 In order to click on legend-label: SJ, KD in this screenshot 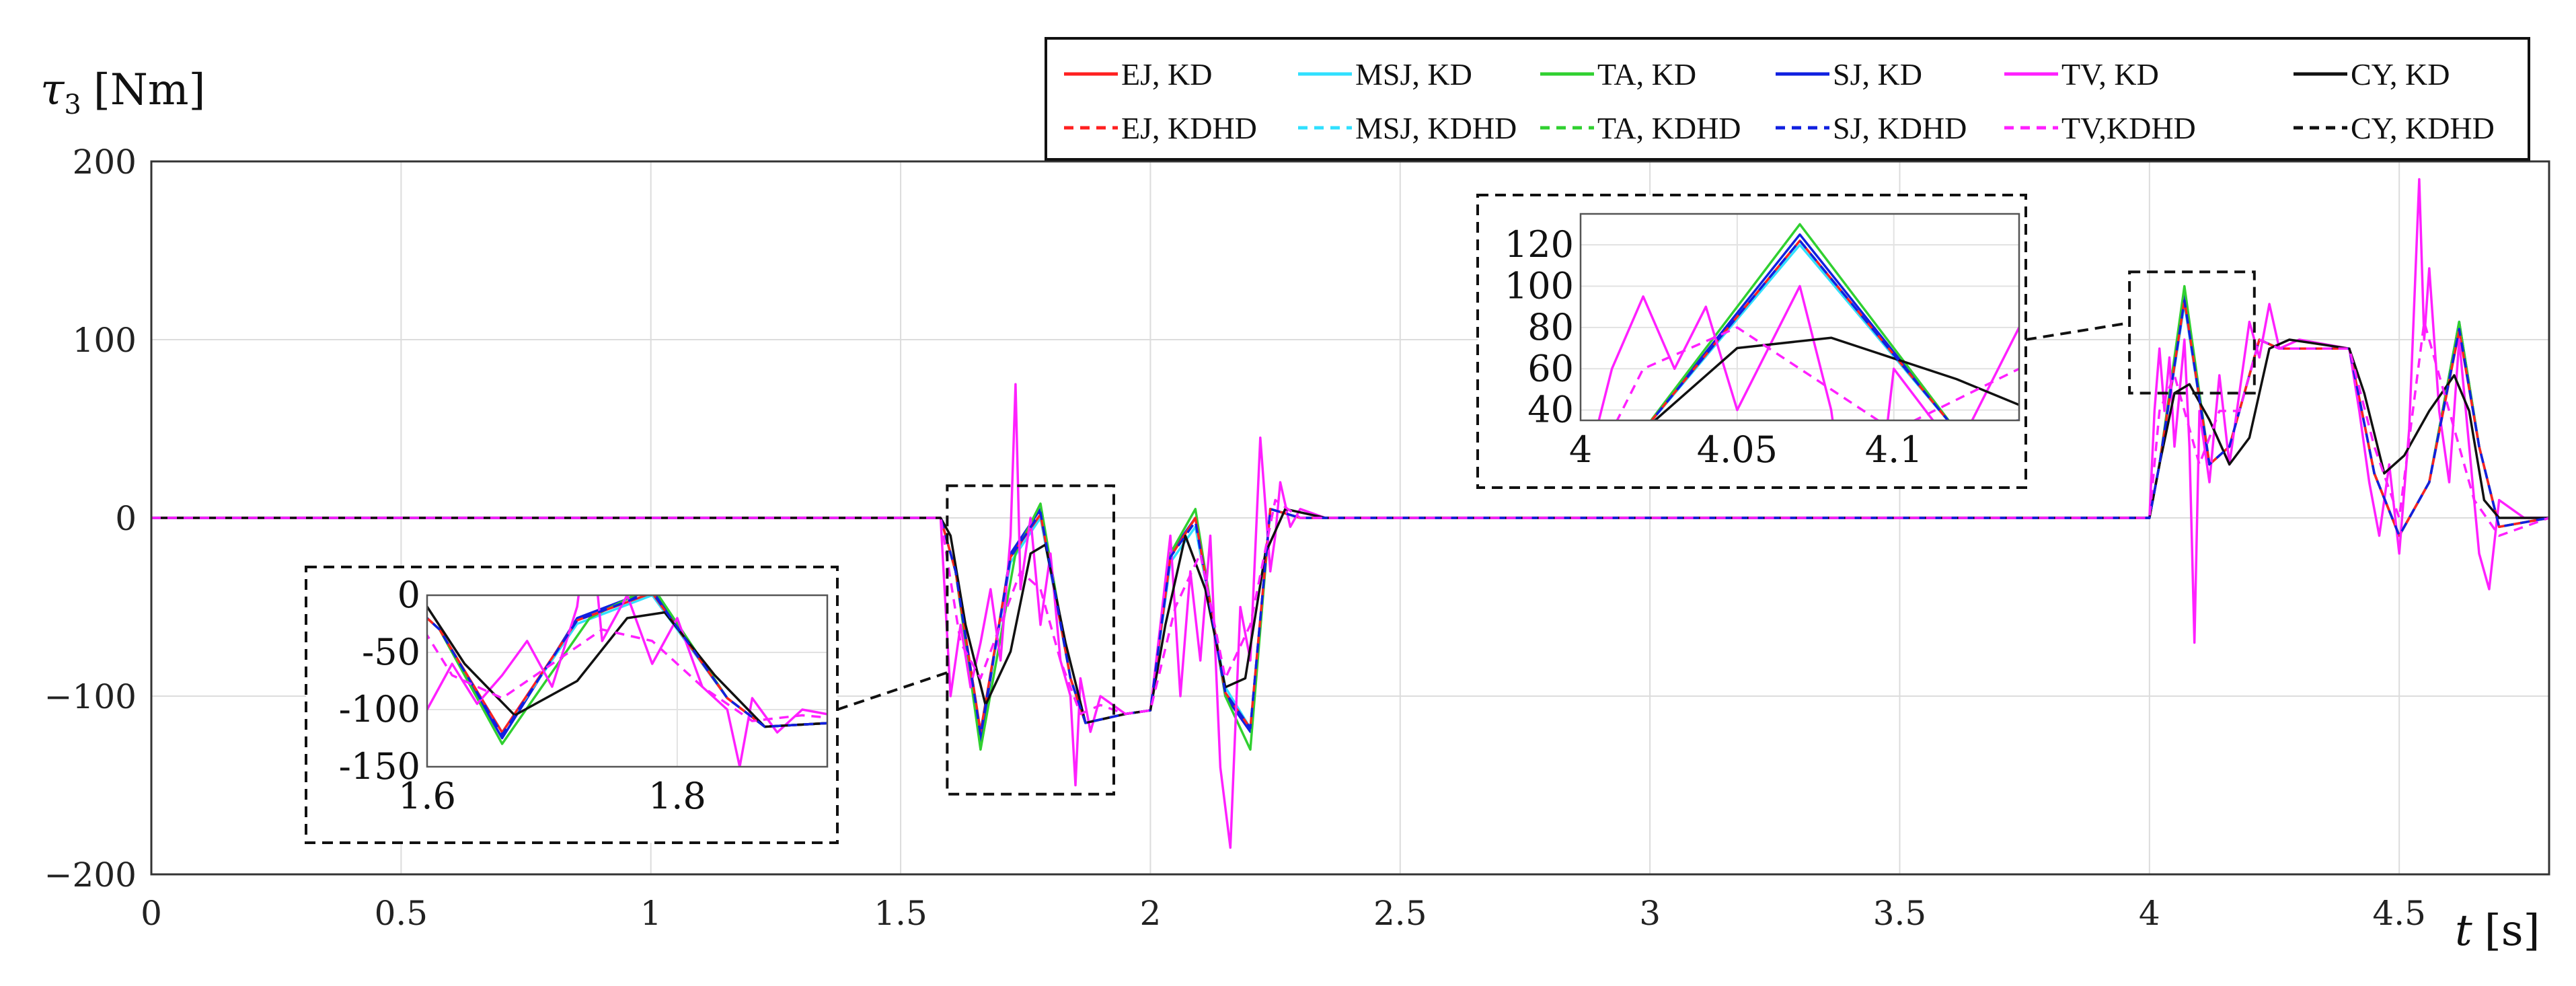, I will do `click(1877, 74)`.